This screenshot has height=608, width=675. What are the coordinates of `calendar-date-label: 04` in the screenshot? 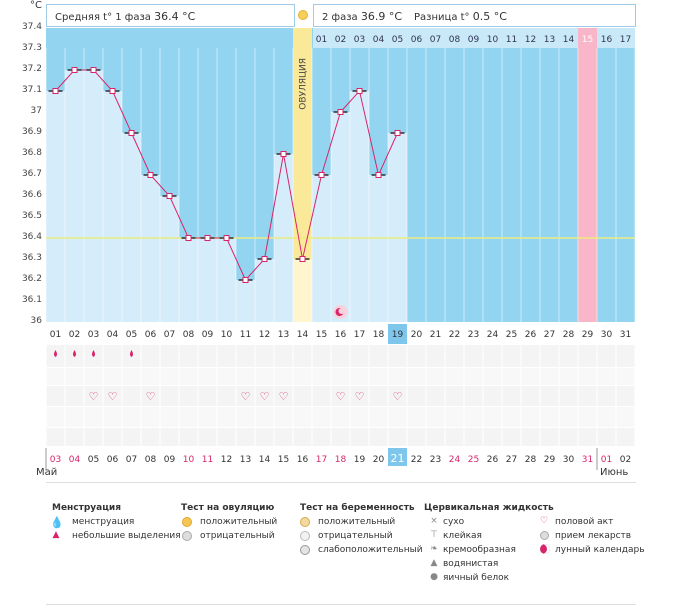 It's located at (75, 460).